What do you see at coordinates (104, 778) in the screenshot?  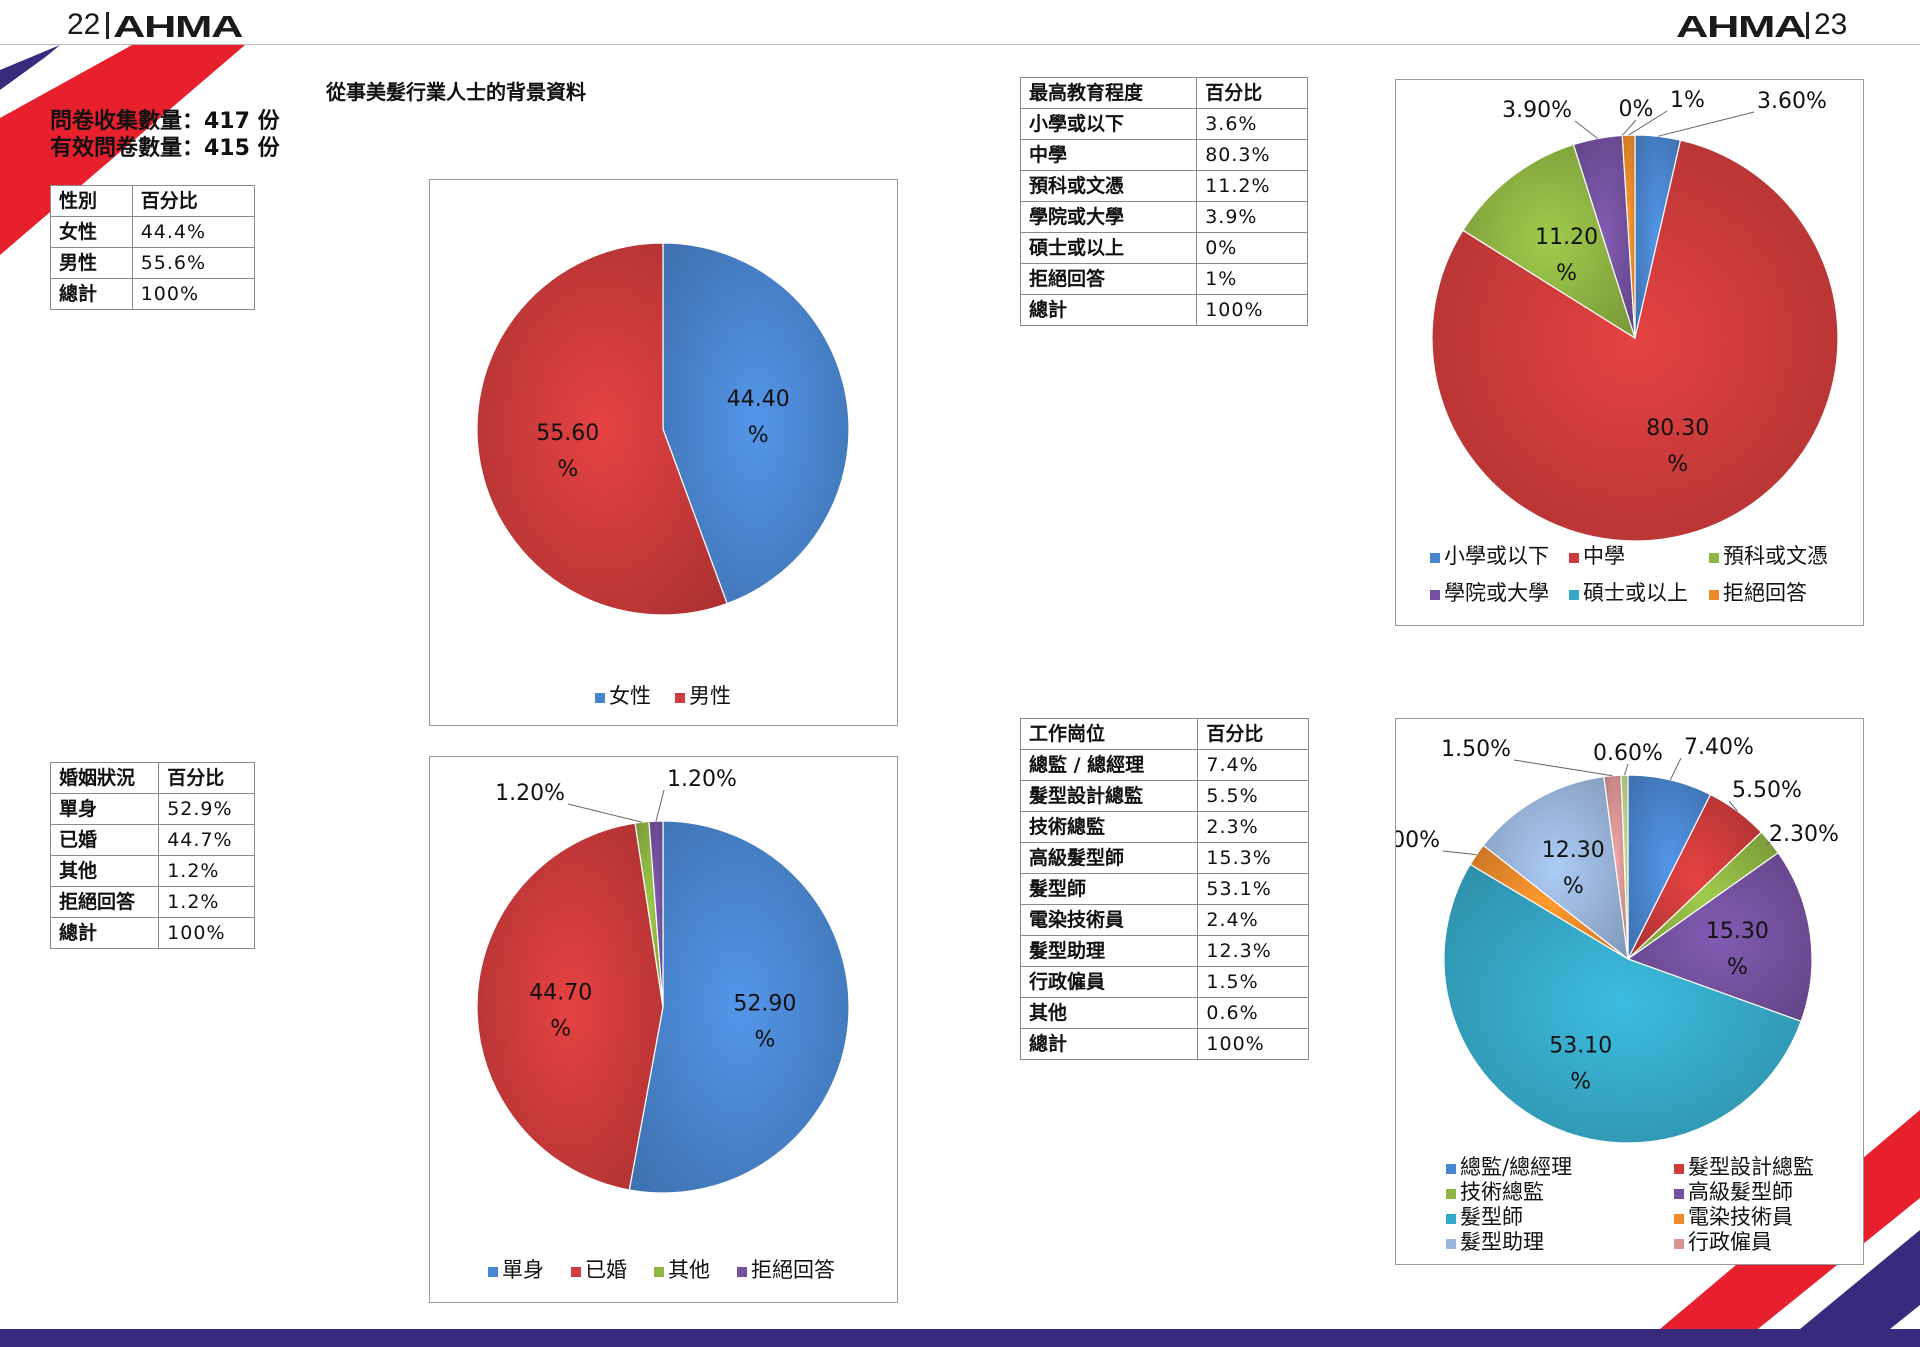 I see `table-header-cell: 婚姻狀況` at bounding box center [104, 778].